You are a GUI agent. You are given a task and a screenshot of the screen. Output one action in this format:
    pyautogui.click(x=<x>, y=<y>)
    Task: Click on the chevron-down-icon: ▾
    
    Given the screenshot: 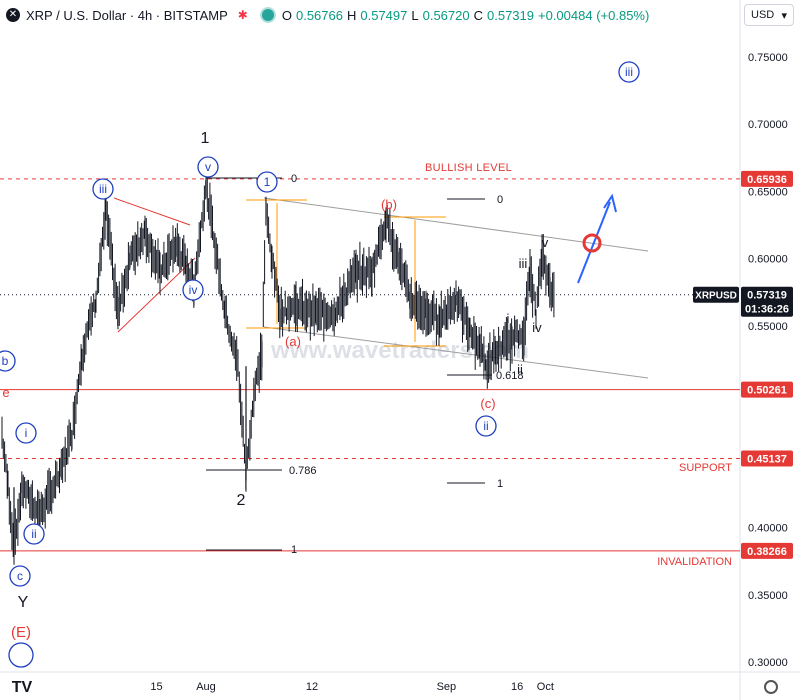 What is the action you would take?
    pyautogui.click(x=784, y=15)
    